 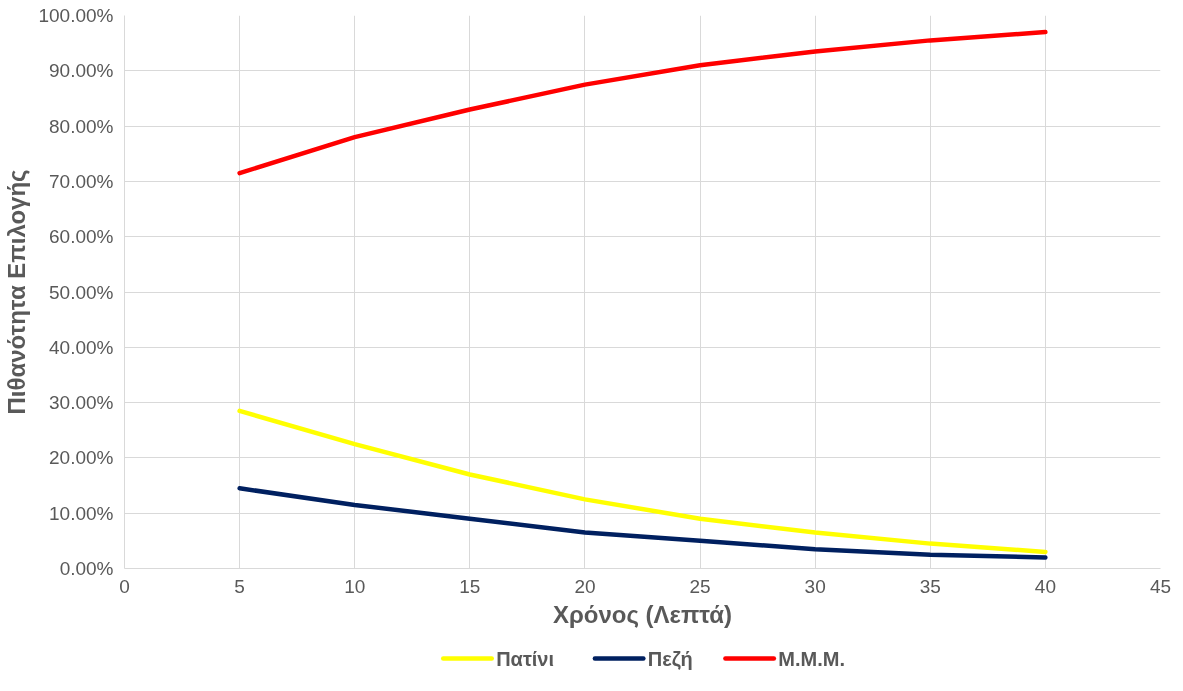 I want to click on y-tick-label: 30.00%, so click(x=81, y=403).